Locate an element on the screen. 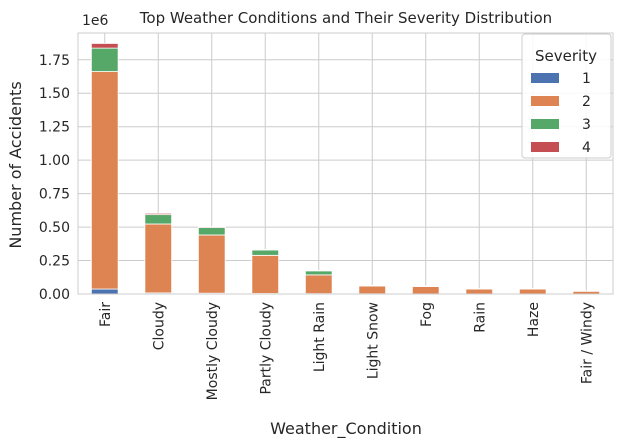  legend-label: 3 is located at coordinates (586, 125).